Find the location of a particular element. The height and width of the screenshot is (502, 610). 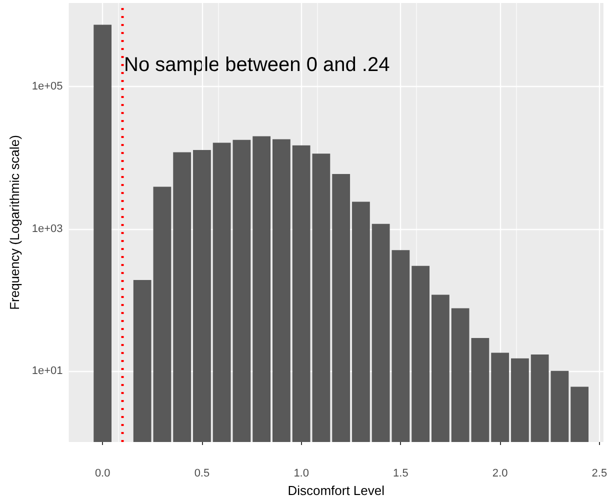

x-axis-title: Discomfort Level is located at coordinates (336, 490).